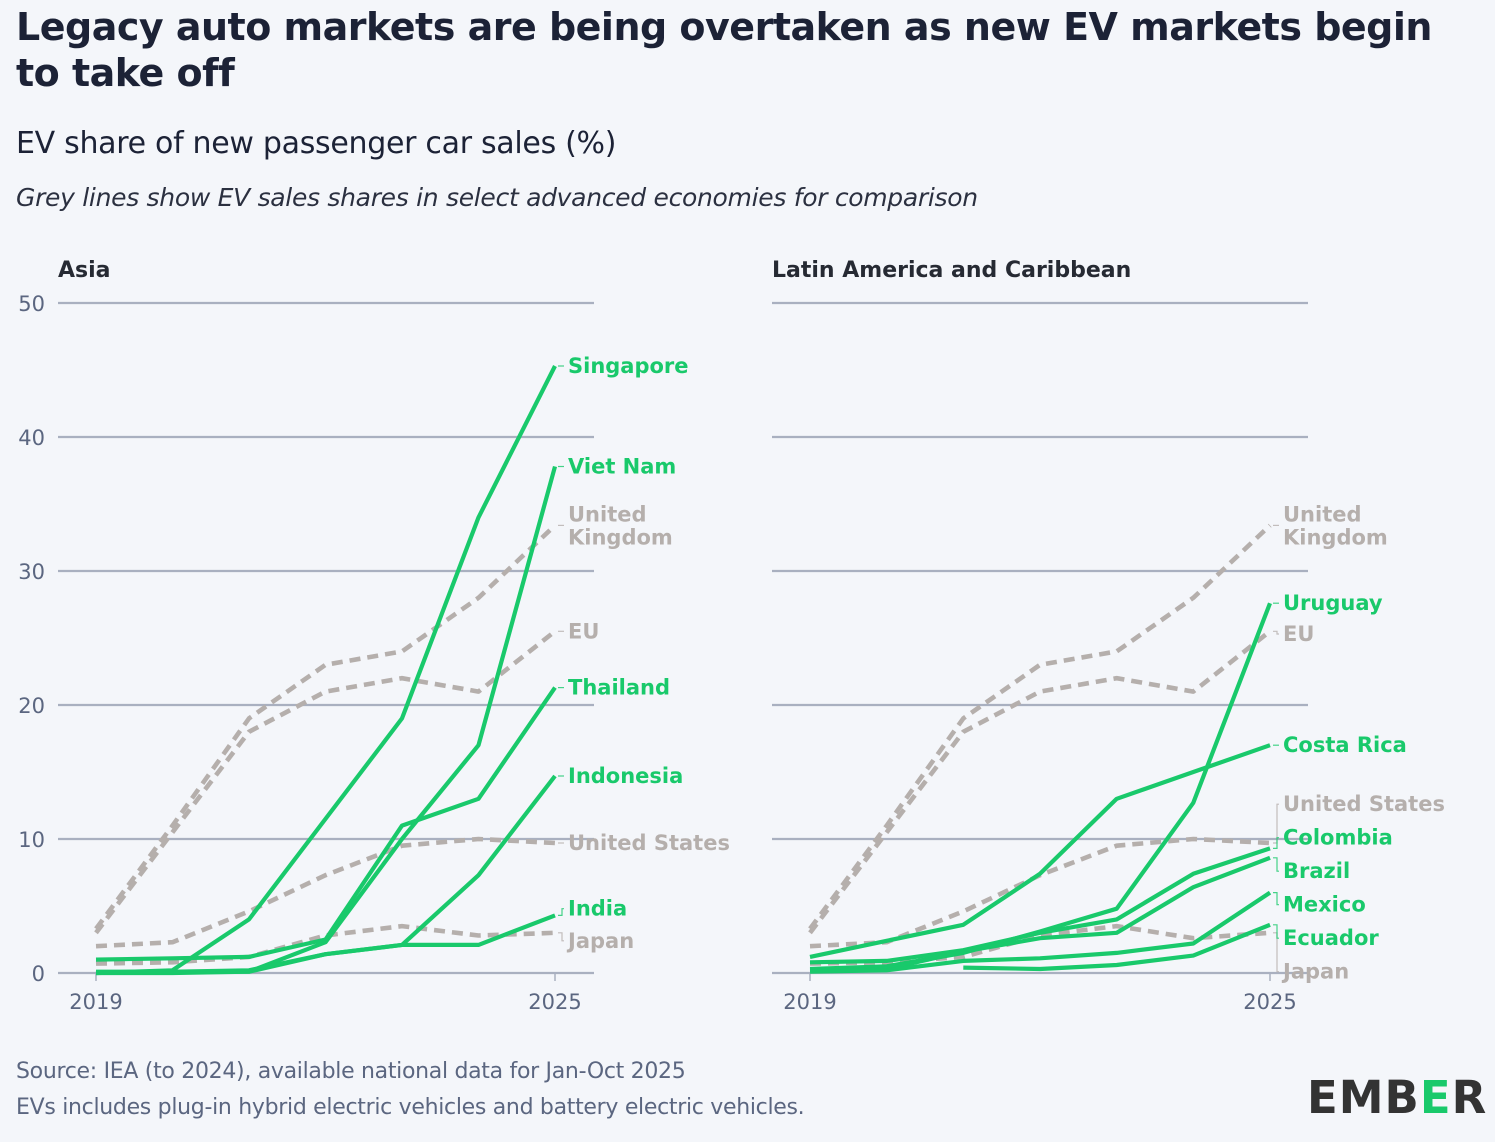 This screenshot has width=1495, height=1142. What do you see at coordinates (1345, 745) in the screenshot?
I see `series-label-costa-rica: Costa Rica` at bounding box center [1345, 745].